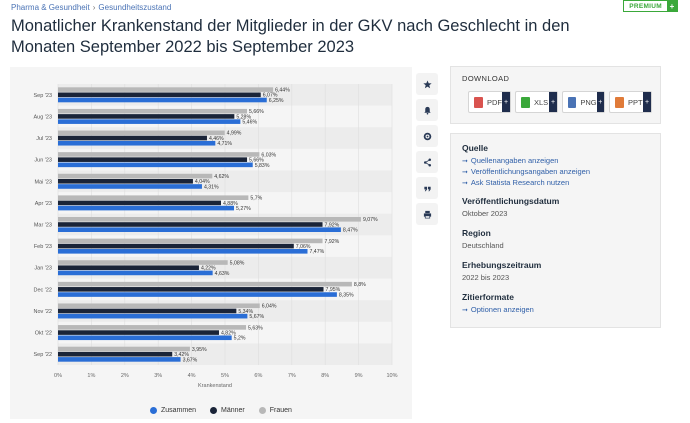 The height and width of the screenshot is (423, 690). What do you see at coordinates (91, 7) in the screenshot?
I see `breadcrumb: Pharma & Gesundheit › Gesundheitszustand` at bounding box center [91, 7].